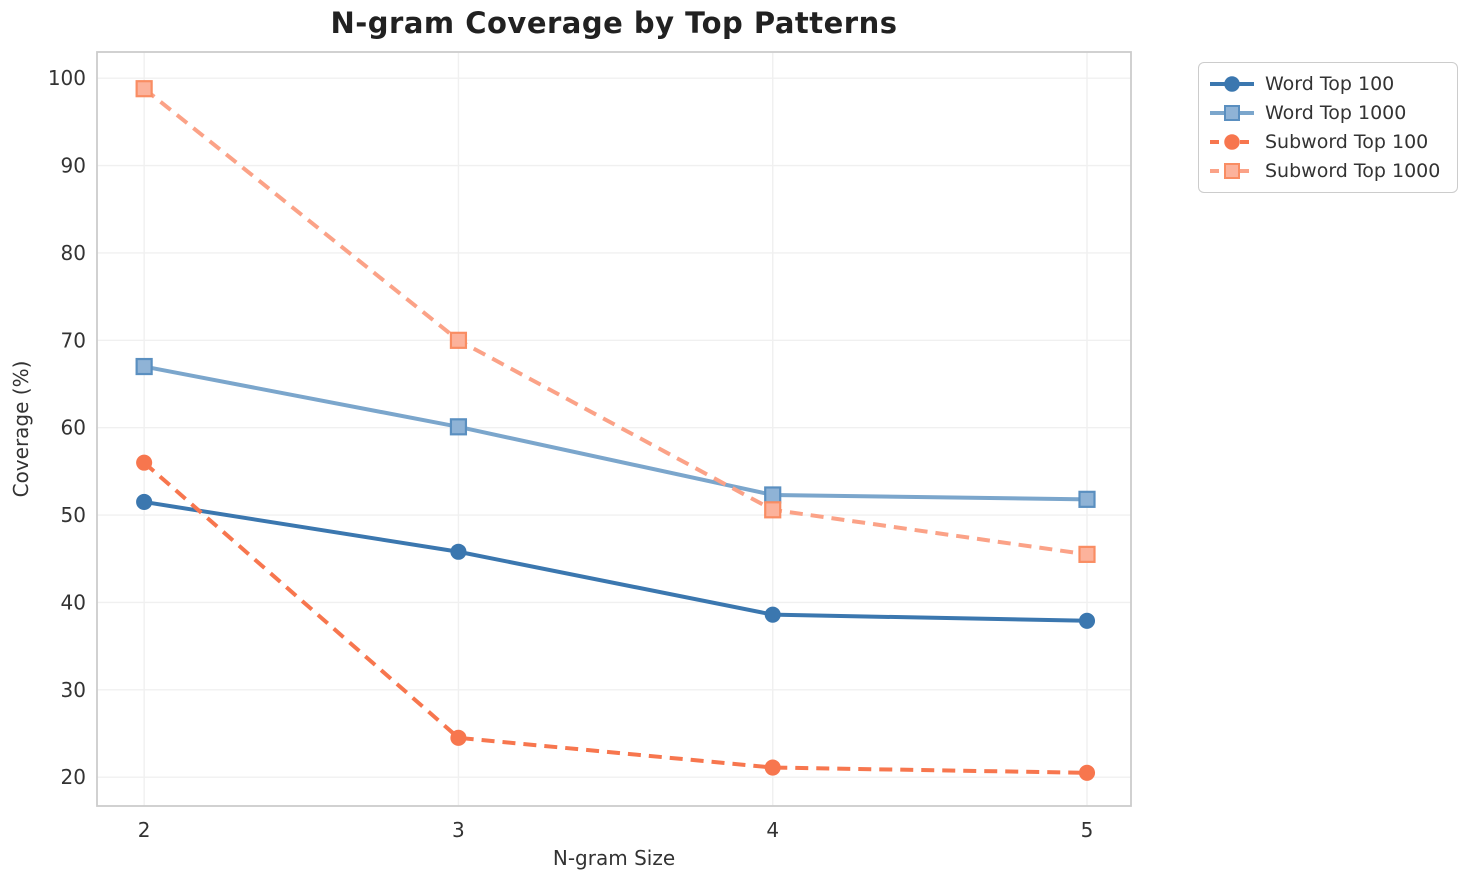 The height and width of the screenshot is (885, 1478). I want to click on y-tick-label: 40, so click(73, 602).